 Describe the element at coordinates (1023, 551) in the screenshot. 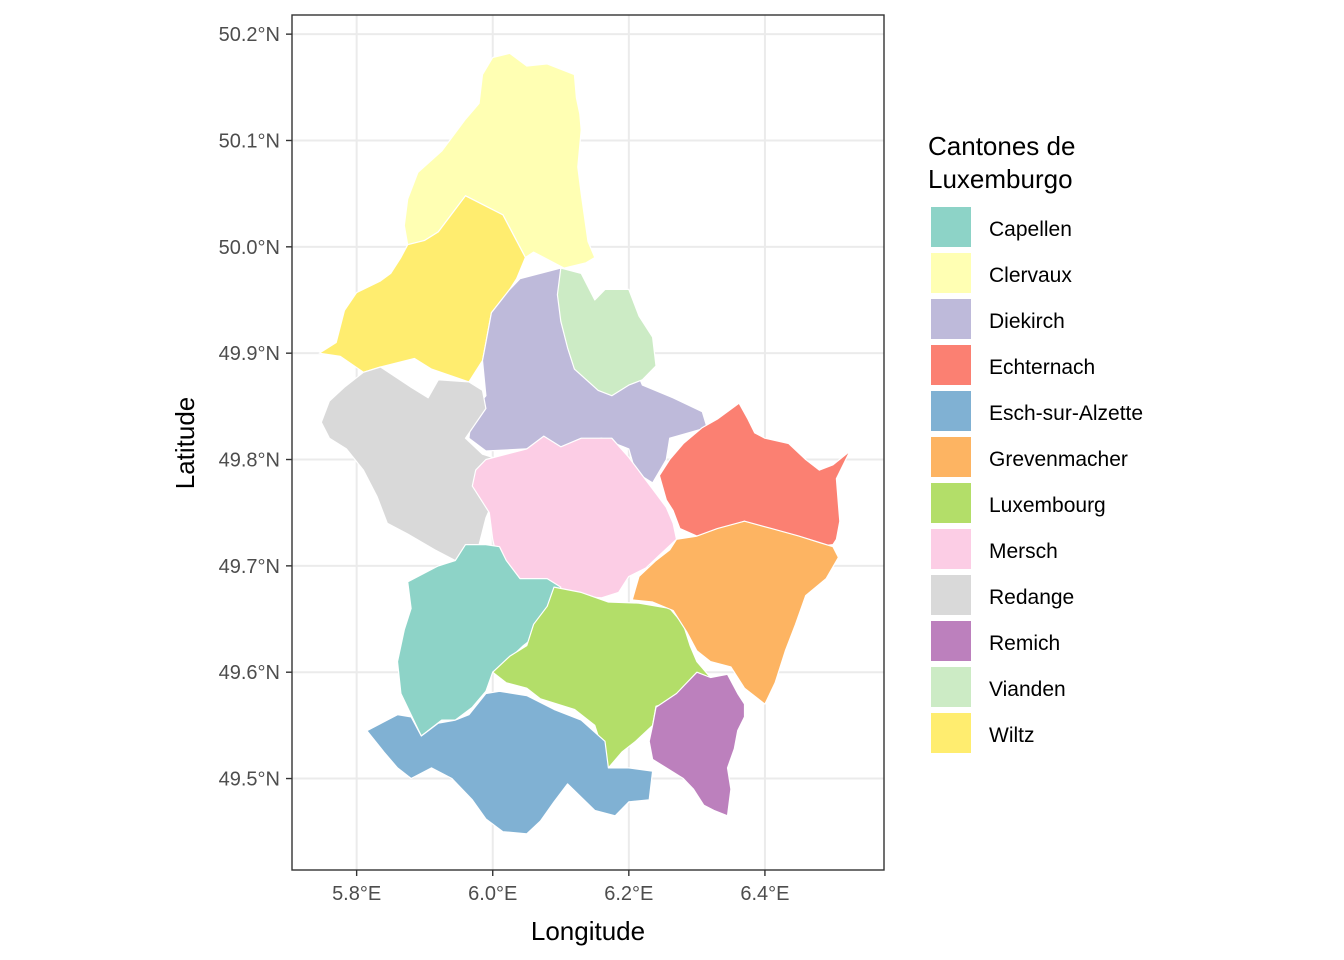

I see `legend-label-mersch: Mersch` at that location.